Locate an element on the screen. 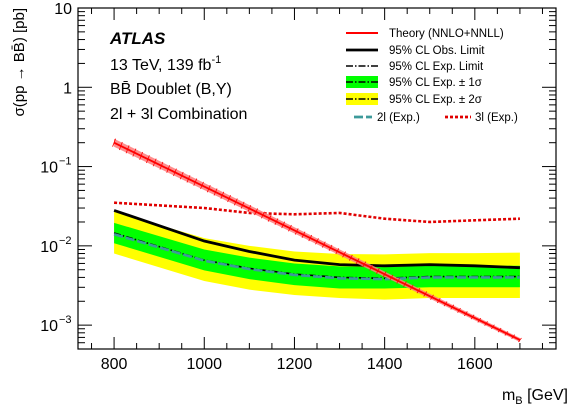 The image size is (576, 419). energy-superscript: -1 is located at coordinates (216, 60).